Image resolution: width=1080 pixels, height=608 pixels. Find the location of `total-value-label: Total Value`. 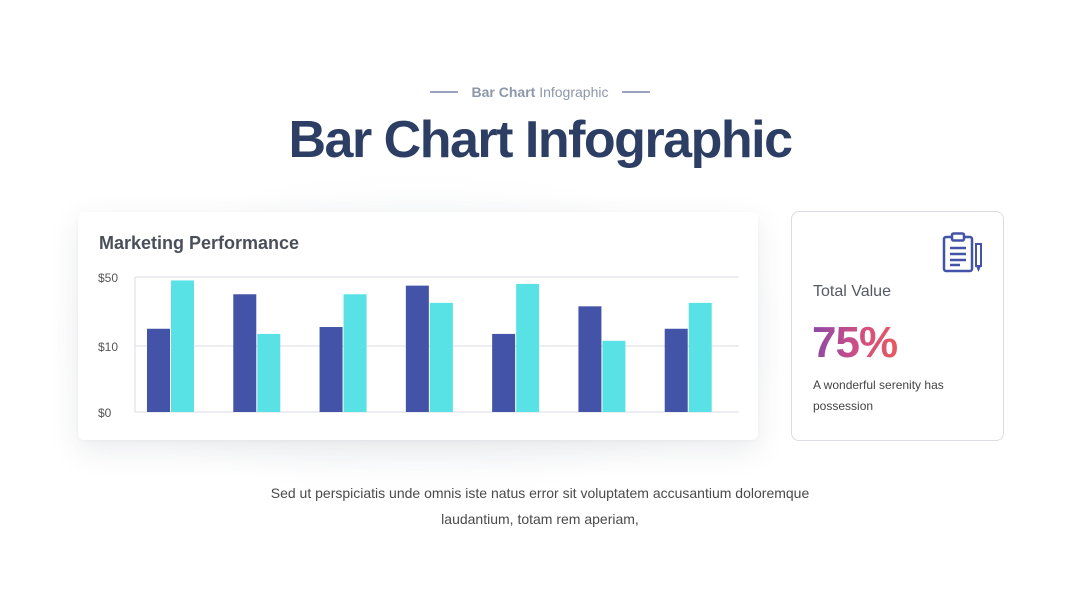

total-value-label: Total Value is located at coordinates (852, 291).